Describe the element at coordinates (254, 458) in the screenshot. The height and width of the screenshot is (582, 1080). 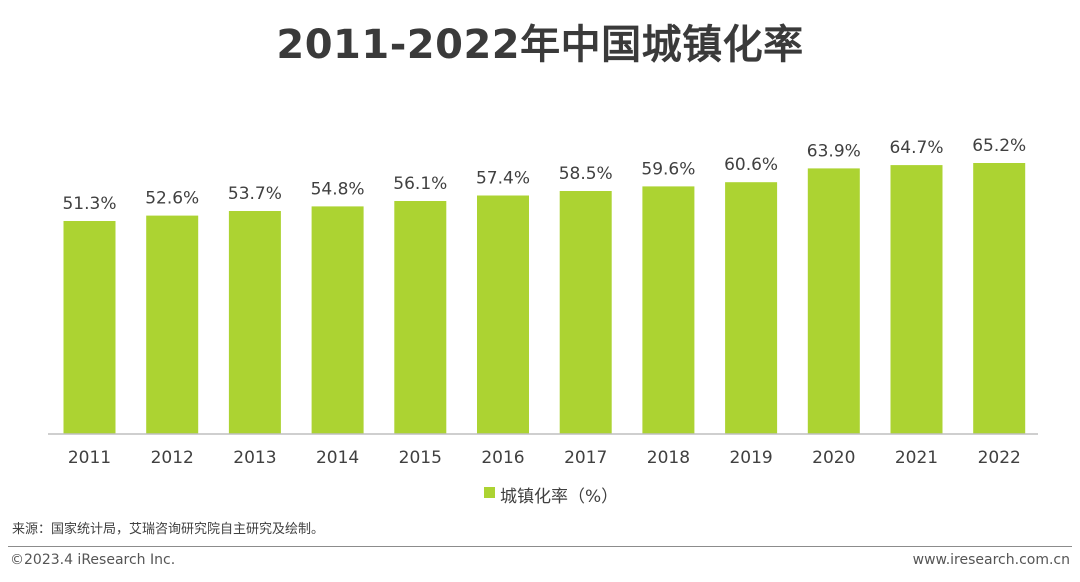
I see `x-tick-label-2013: 2013` at that location.